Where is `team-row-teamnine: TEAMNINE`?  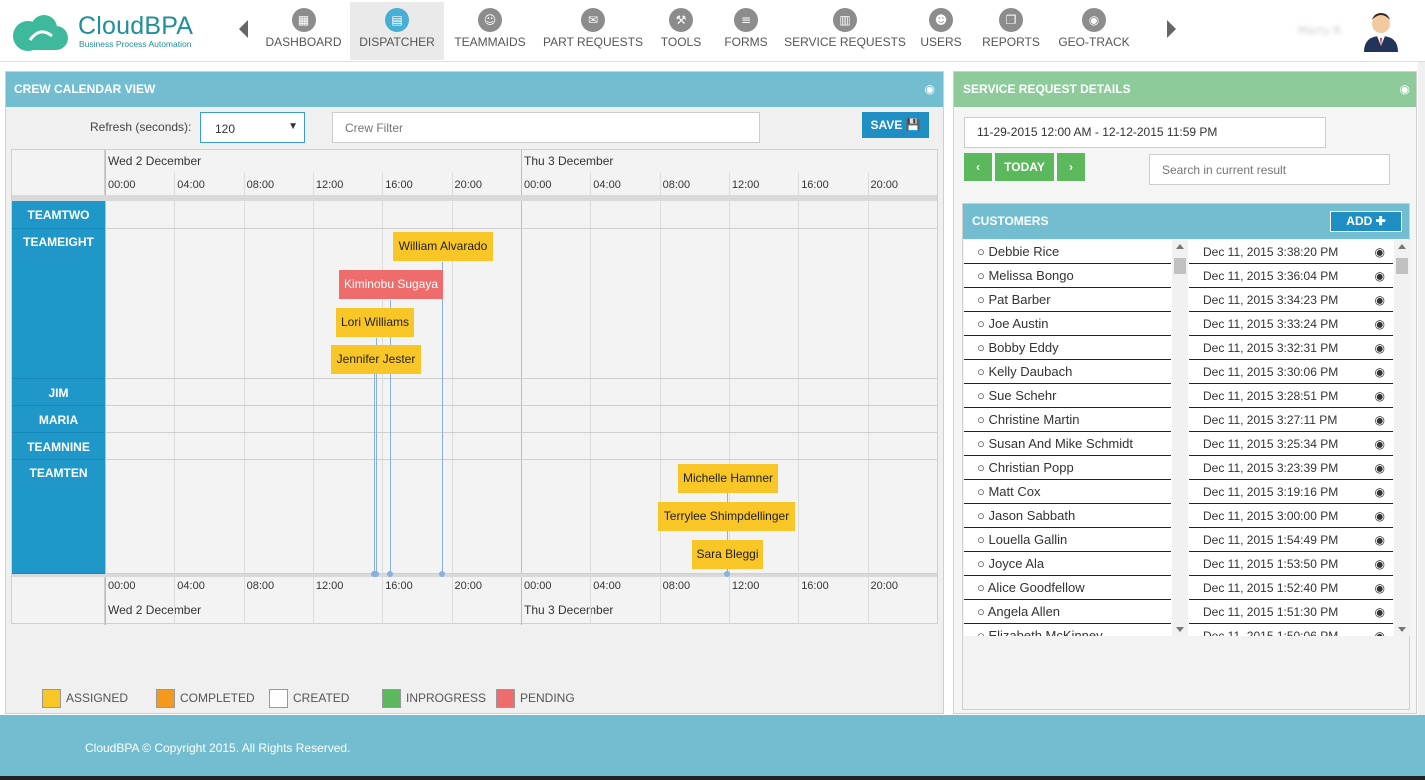 team-row-teamnine: TEAMNINE is located at coordinates (58, 446).